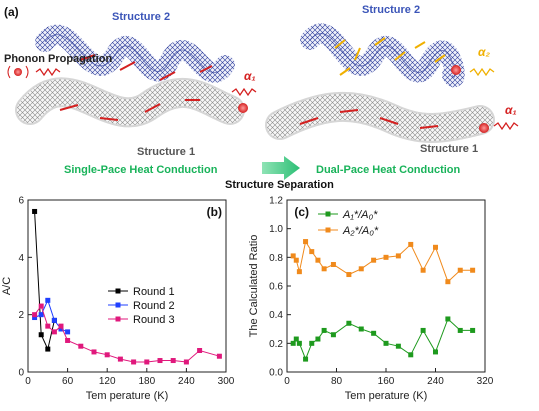 The image size is (539, 411). I want to click on x-tick-label: 160, so click(386, 381).